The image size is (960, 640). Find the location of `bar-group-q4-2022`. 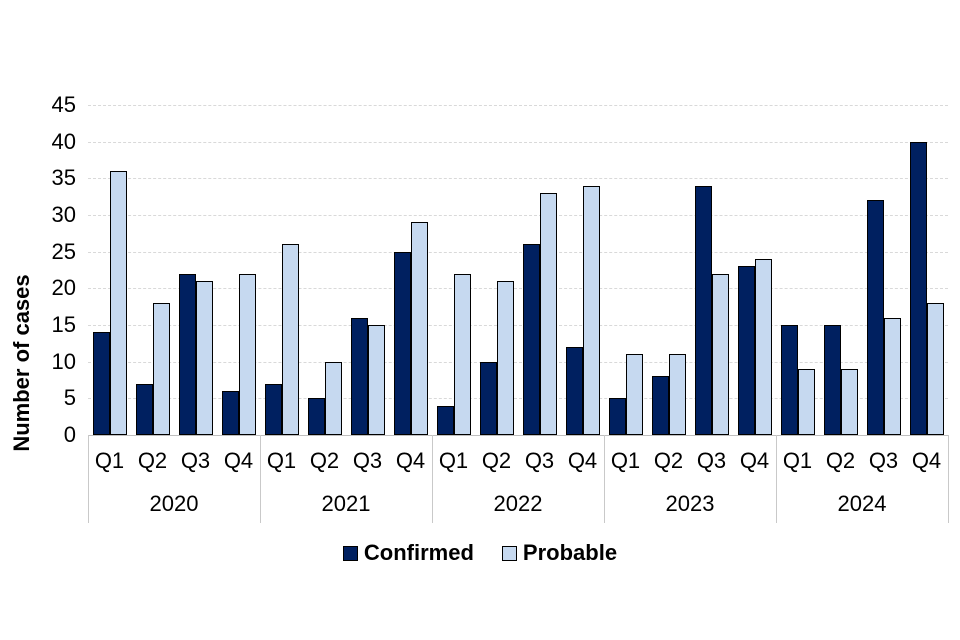

bar-group-q4-2022 is located at coordinates (582, 270).